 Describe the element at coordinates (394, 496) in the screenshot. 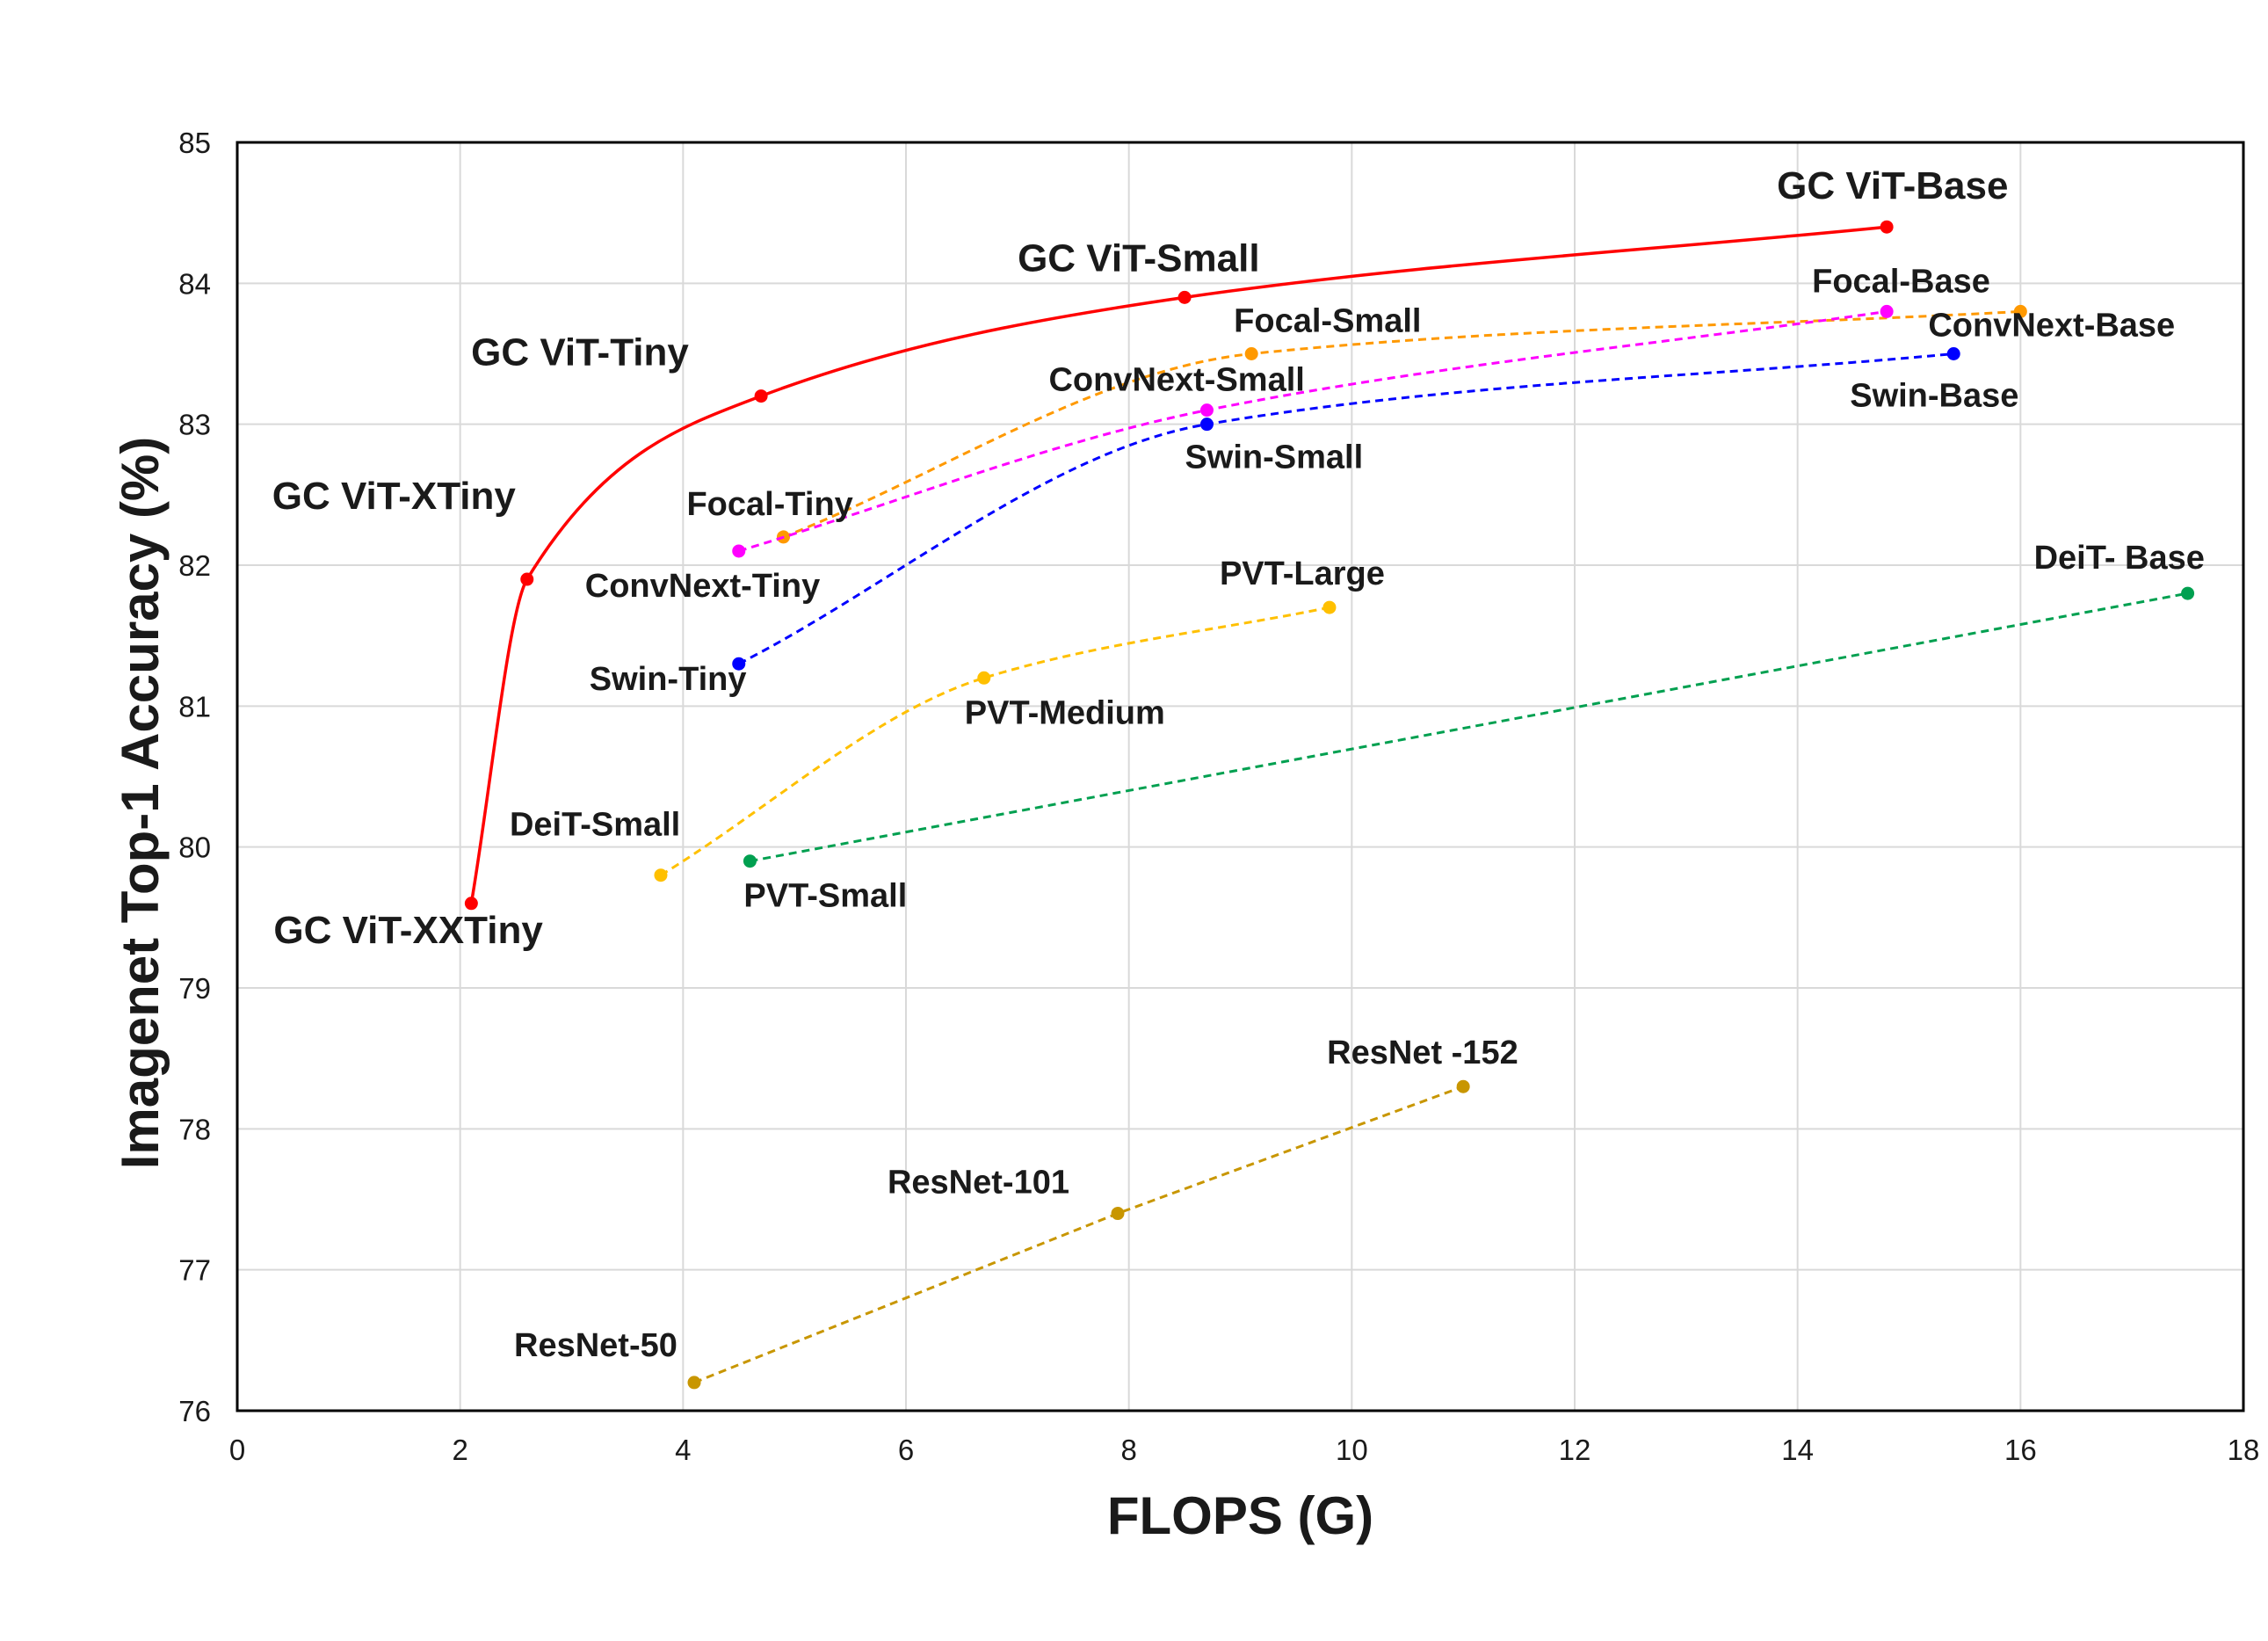

I see `point-label: GC ViT-XTiny` at that location.